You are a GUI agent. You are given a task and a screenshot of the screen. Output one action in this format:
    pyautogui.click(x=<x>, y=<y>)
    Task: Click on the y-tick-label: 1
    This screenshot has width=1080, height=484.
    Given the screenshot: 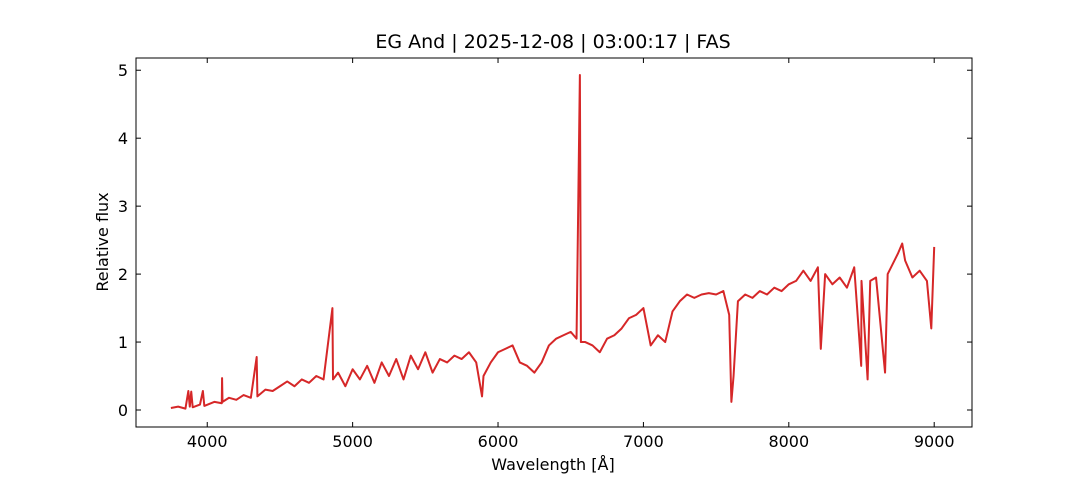 What is the action you would take?
    pyautogui.click(x=123, y=342)
    